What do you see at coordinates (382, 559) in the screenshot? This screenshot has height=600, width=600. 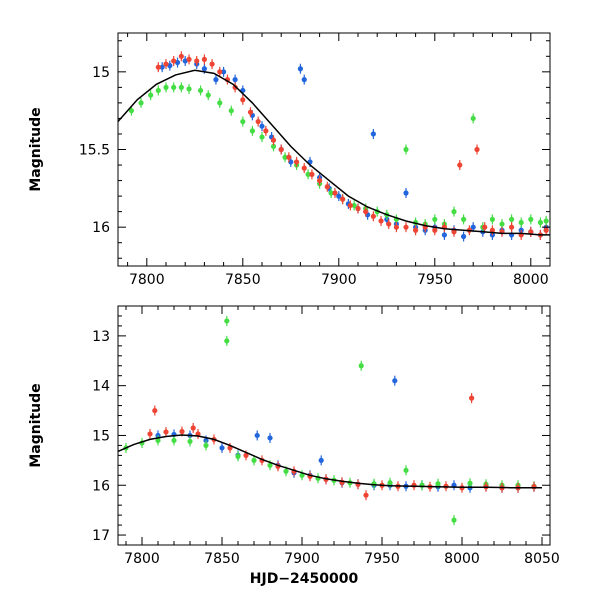 I see `x-tick-label: 7950` at bounding box center [382, 559].